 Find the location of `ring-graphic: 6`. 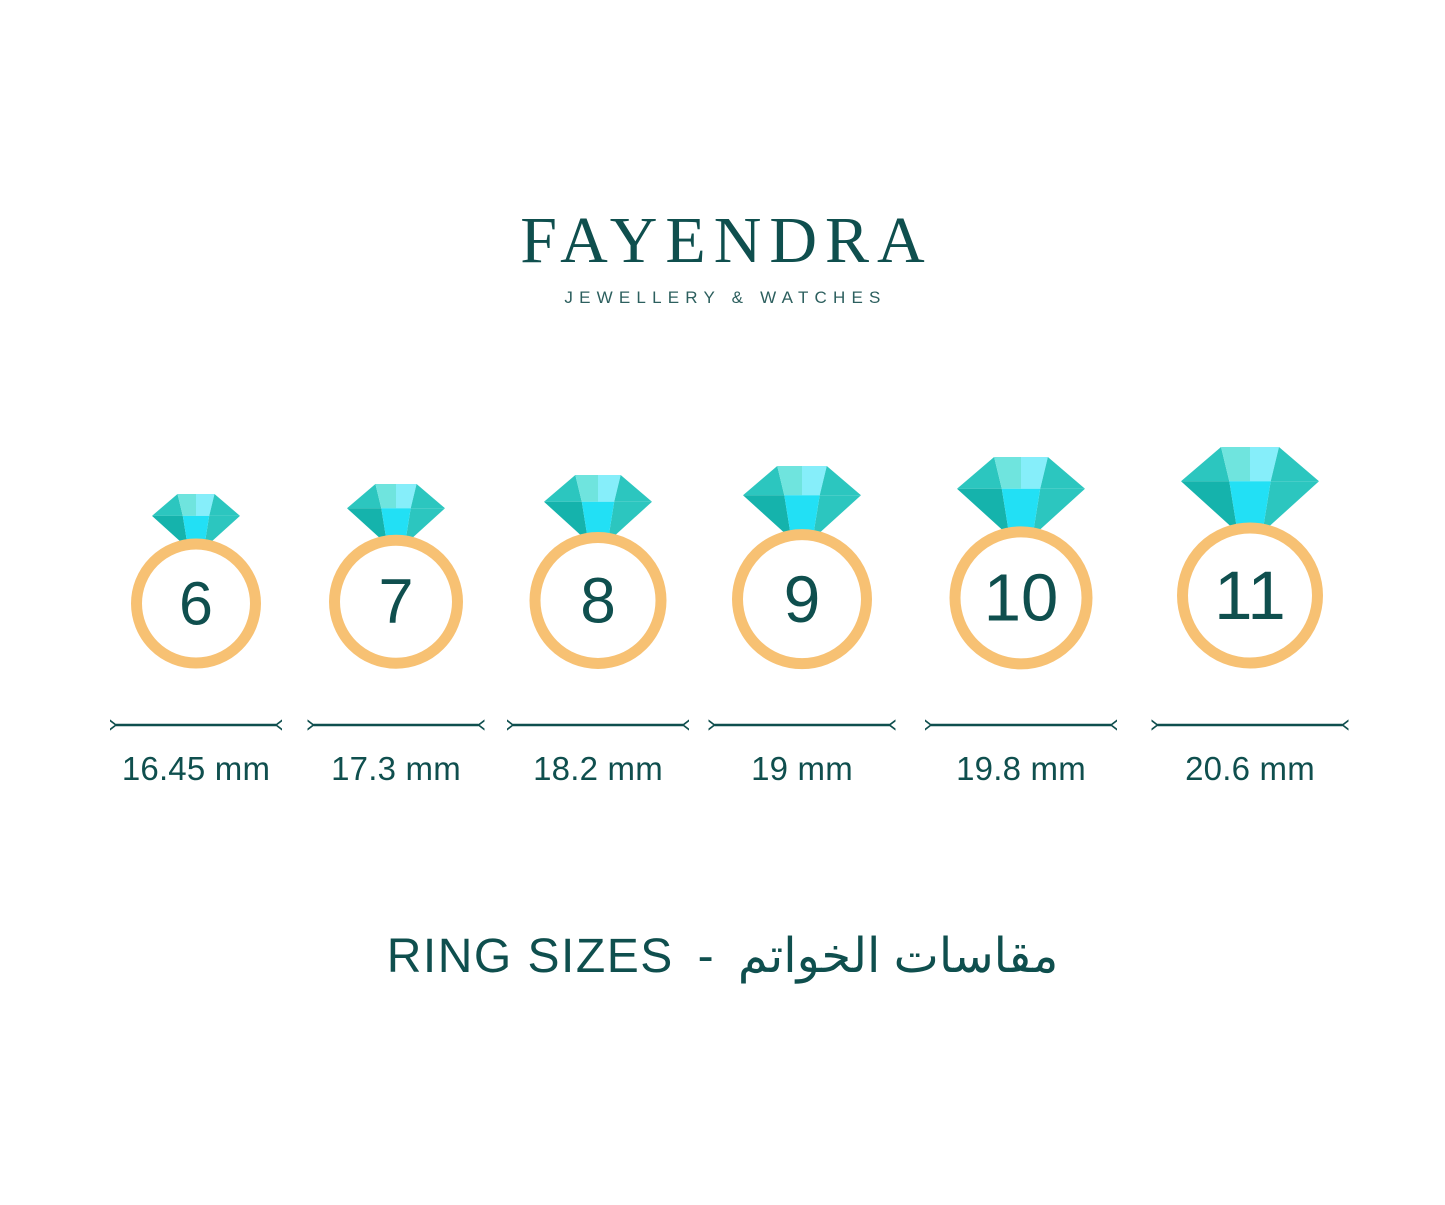

ring-graphic: 6 is located at coordinates (196, 581).